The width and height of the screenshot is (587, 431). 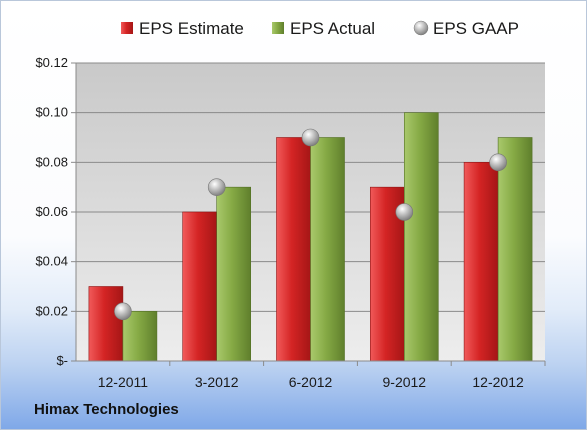 I want to click on x-tick-label: 12-2011, so click(x=123, y=382).